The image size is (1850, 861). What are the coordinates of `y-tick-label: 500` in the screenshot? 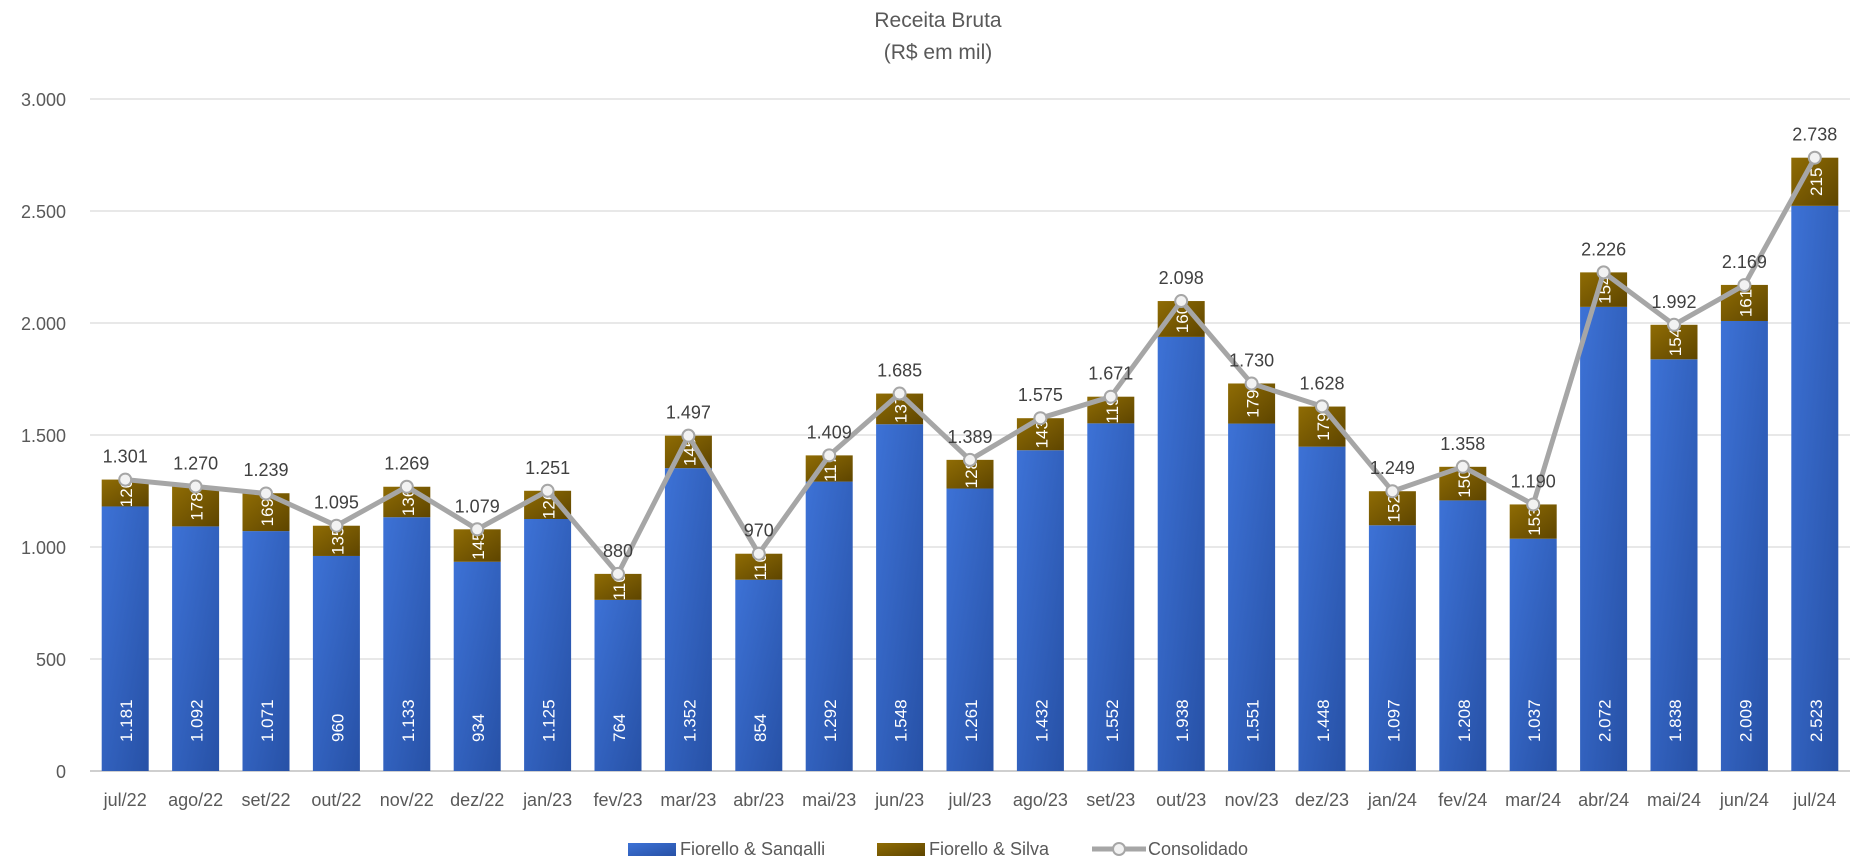 It's located at (51, 660).